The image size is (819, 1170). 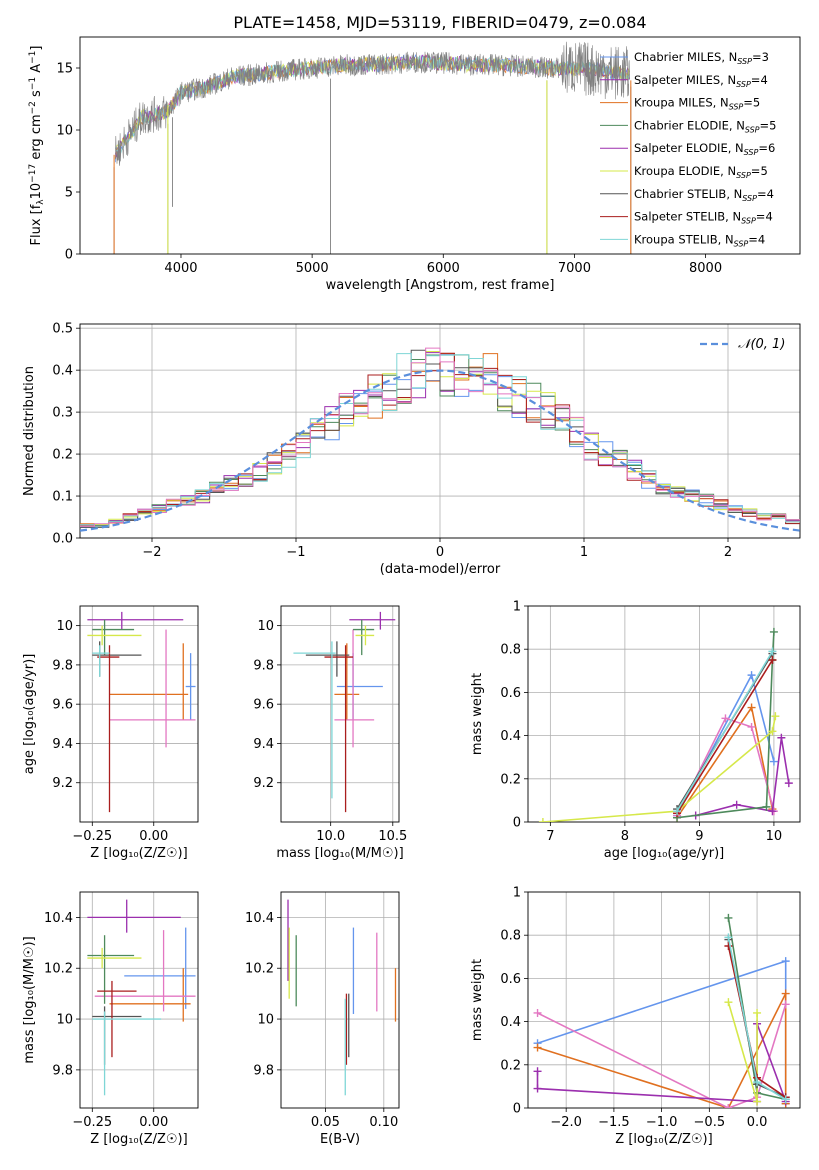 What do you see at coordinates (614, 1122) in the screenshot?
I see `weight_vs_Z-xtick-label: −1.5` at bounding box center [614, 1122].